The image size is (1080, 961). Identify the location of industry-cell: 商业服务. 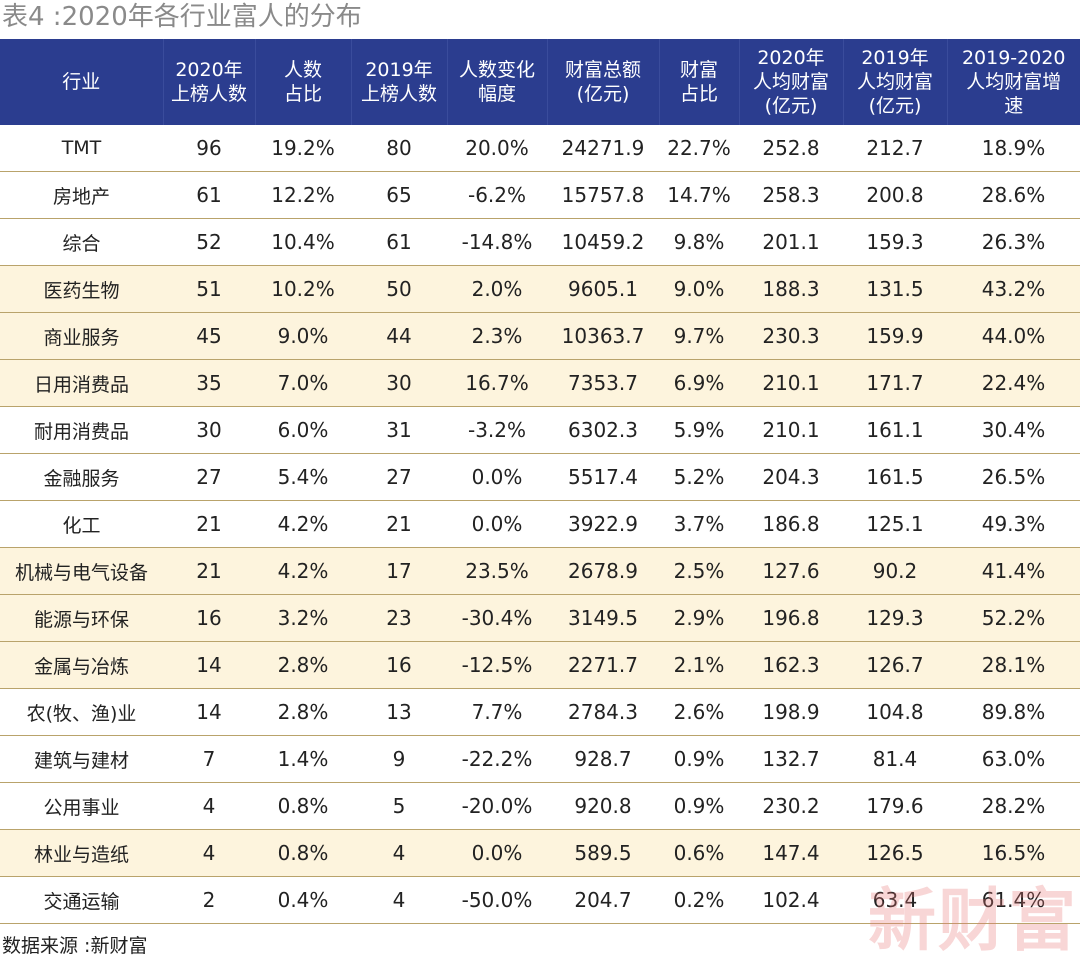
(81, 336).